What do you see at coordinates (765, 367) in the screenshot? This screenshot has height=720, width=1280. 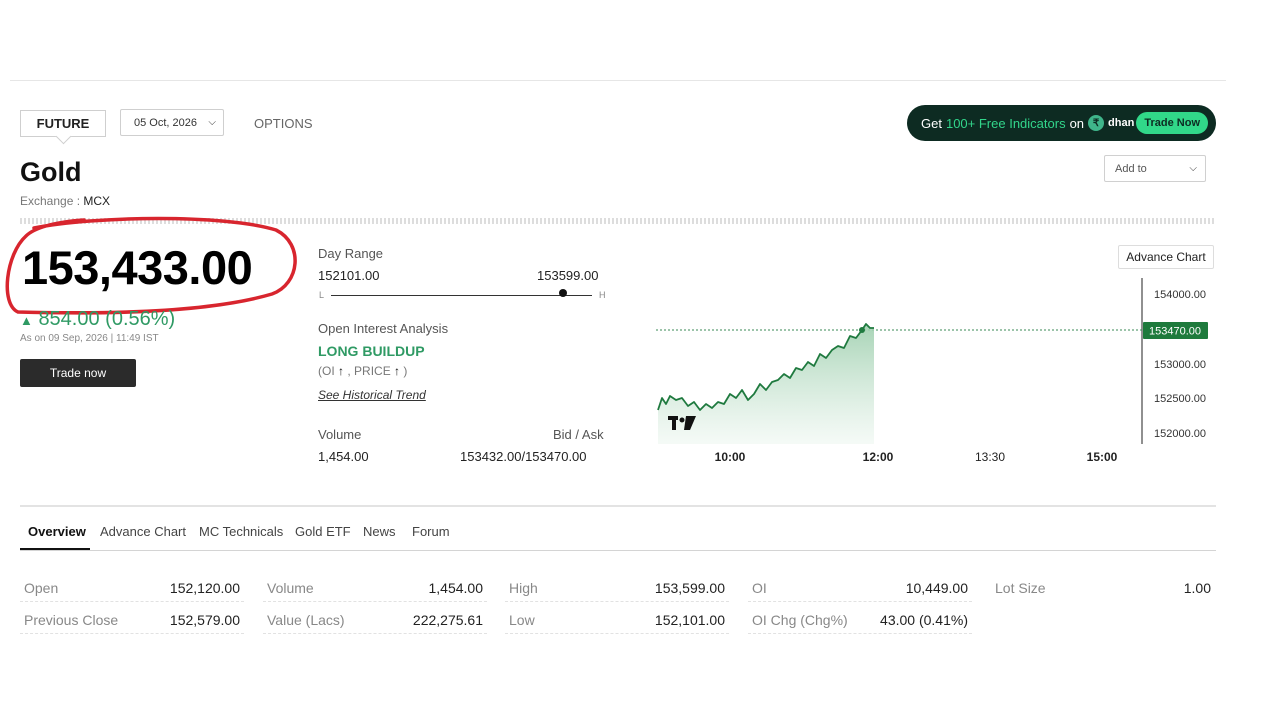 I see `price-line` at bounding box center [765, 367].